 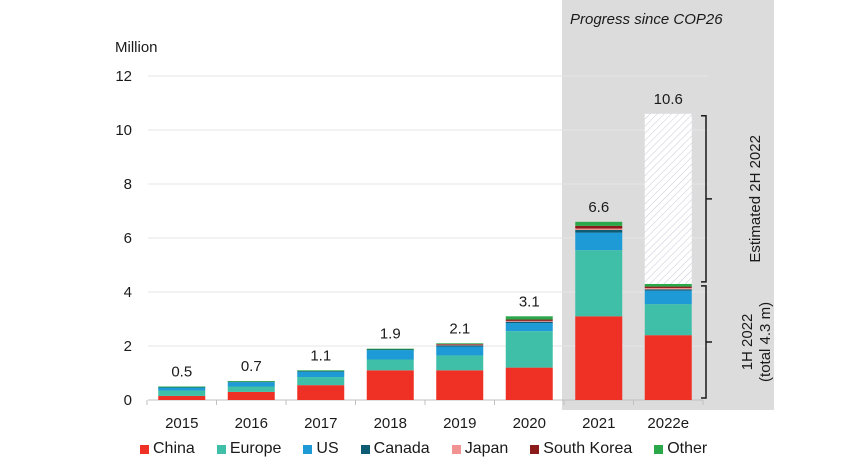 What do you see at coordinates (401, 448) in the screenshot?
I see `legend-label: Canada` at bounding box center [401, 448].